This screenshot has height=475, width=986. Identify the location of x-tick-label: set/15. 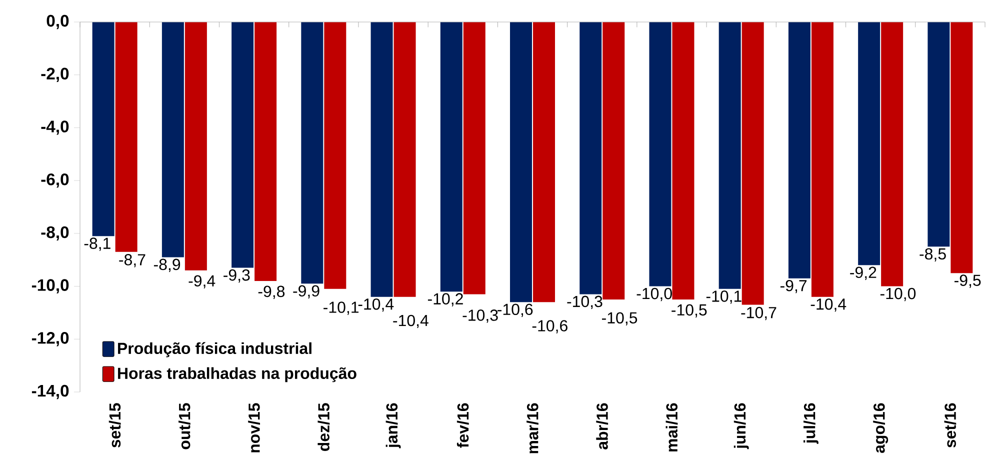
(114, 425).